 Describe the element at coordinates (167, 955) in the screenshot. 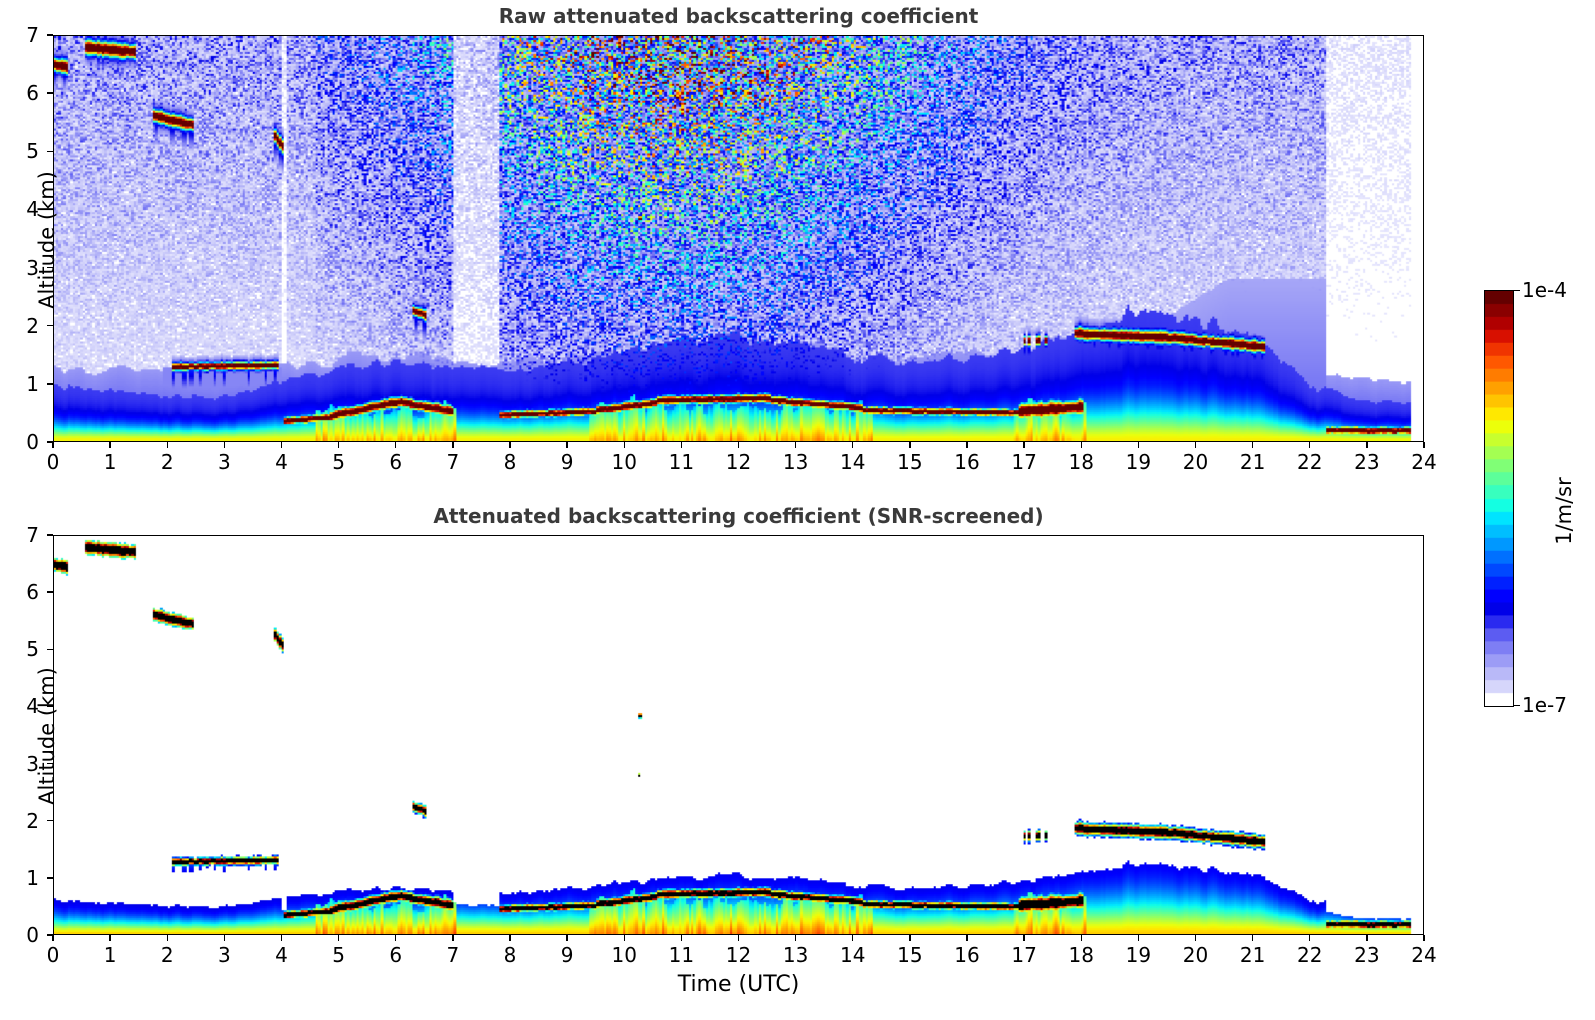

I see `x-tick-label: 2` at that location.